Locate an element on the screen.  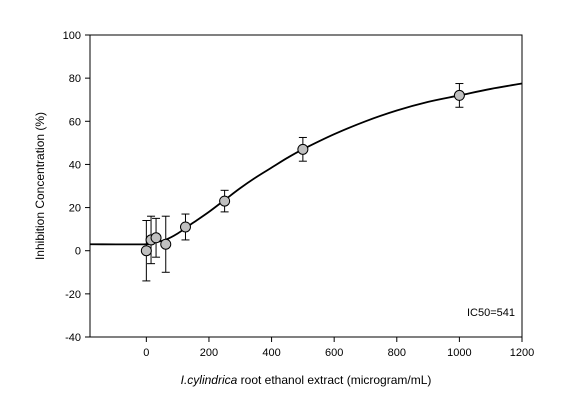
y-tick-label: 100 is located at coordinates (72, 36).